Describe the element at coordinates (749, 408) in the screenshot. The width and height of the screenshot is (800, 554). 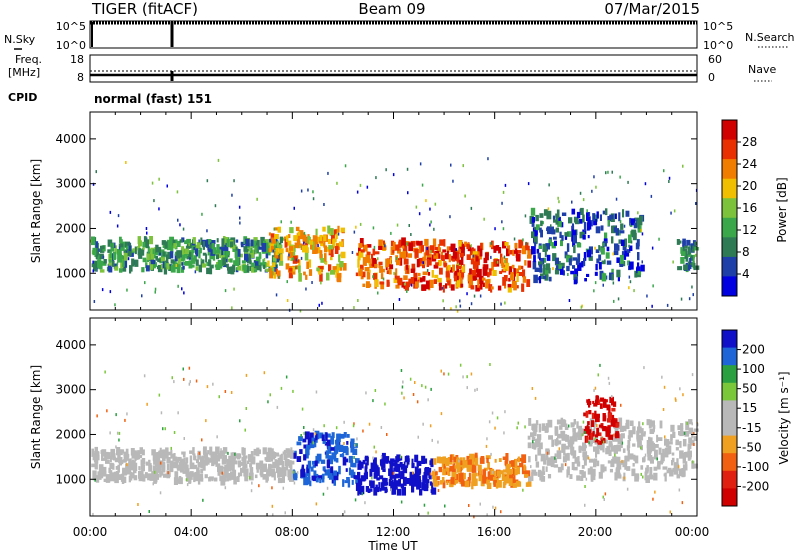
I see `colorbar-tick-label: 15` at that location.